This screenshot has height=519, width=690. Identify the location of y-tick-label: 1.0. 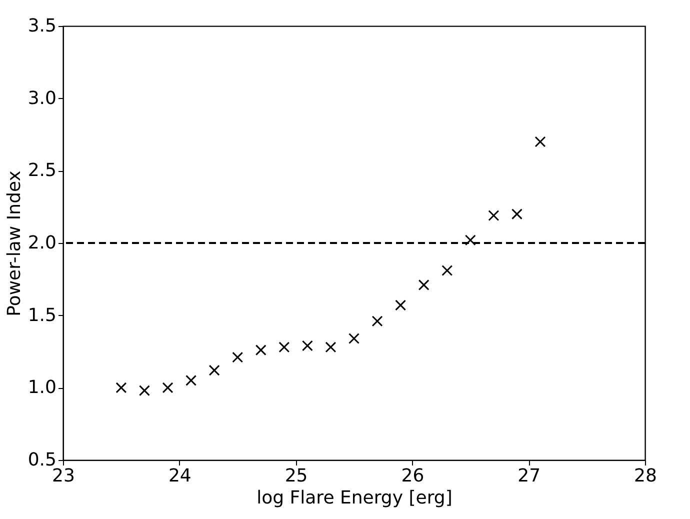
(42, 387).